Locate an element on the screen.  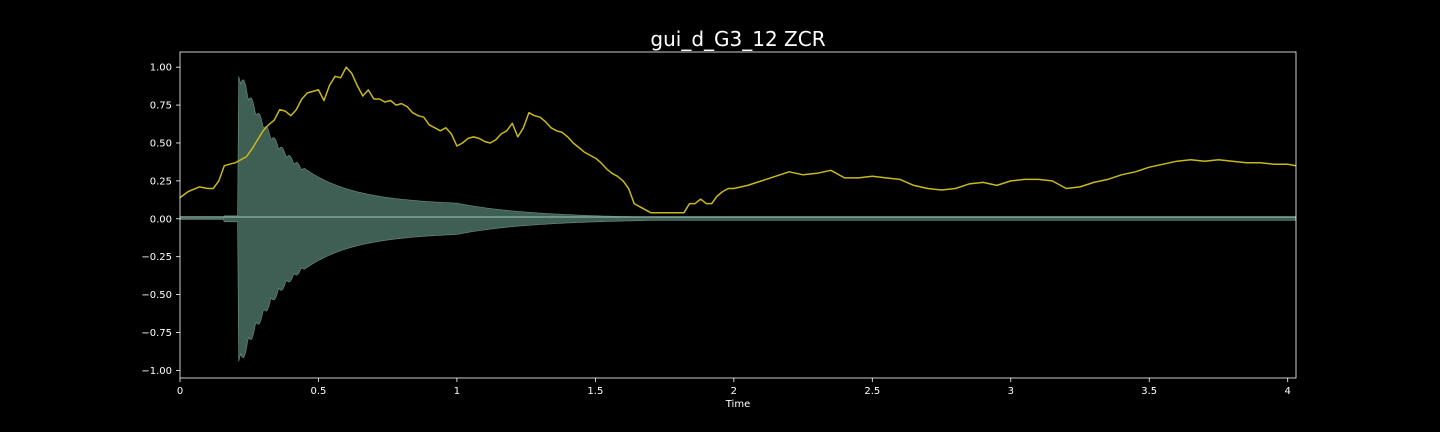
chart-title: gui_d_G3_12 ZCR is located at coordinates (737, 39).